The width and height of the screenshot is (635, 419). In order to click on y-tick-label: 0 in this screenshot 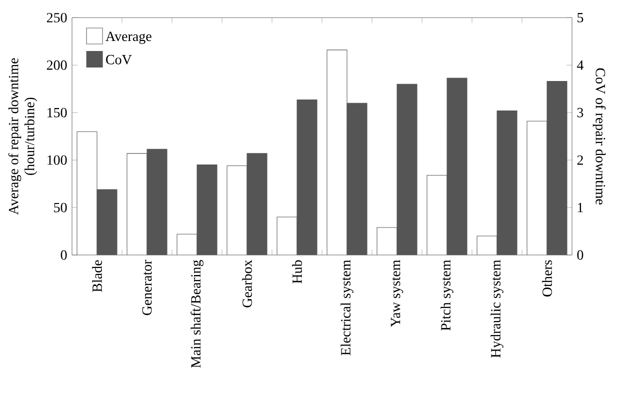, I will do `click(63, 255)`.